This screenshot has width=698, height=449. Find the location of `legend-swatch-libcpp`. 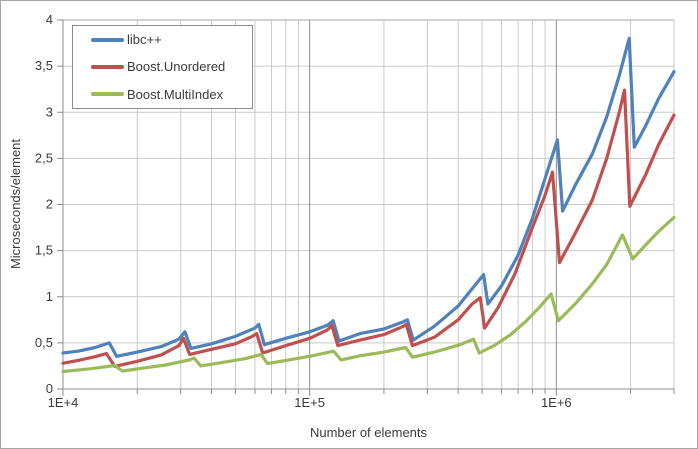

legend-swatch-libcpp is located at coordinates (107, 39).